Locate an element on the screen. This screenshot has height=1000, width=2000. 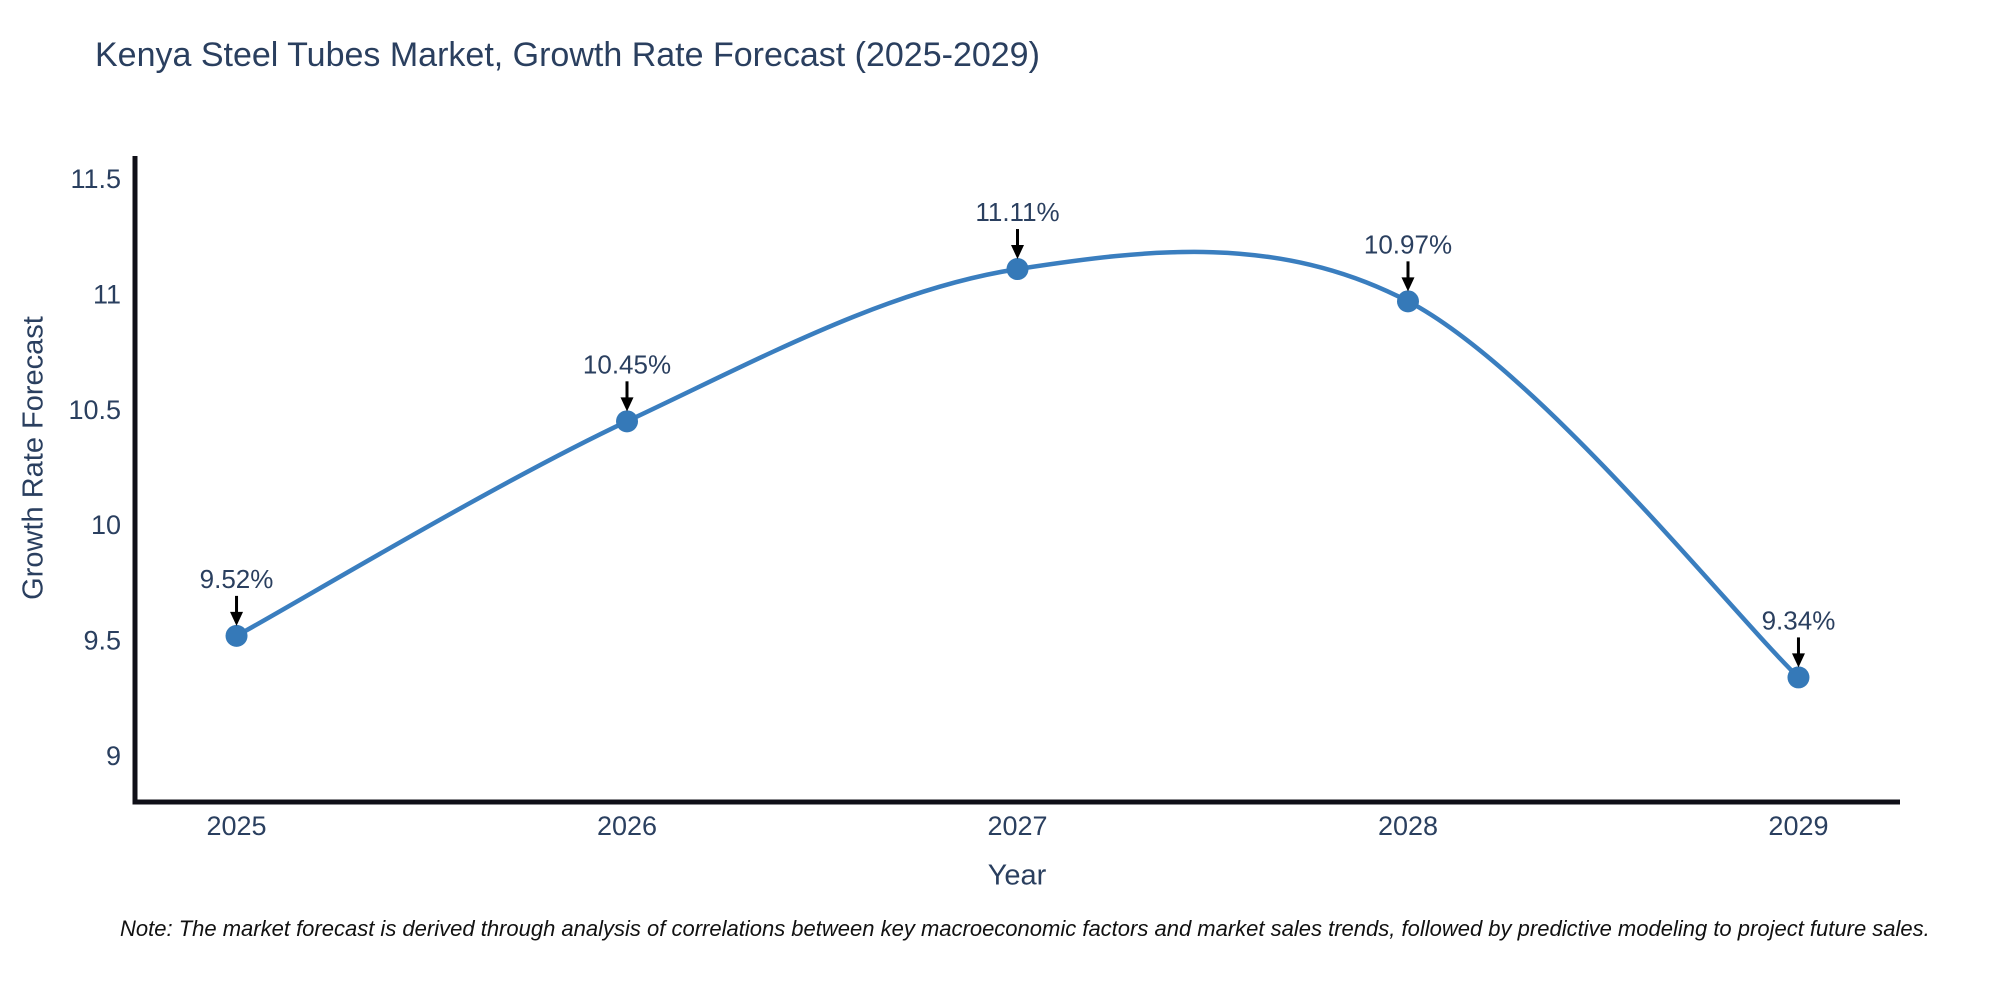
annotation-label: 9.52% is located at coordinates (237, 579).